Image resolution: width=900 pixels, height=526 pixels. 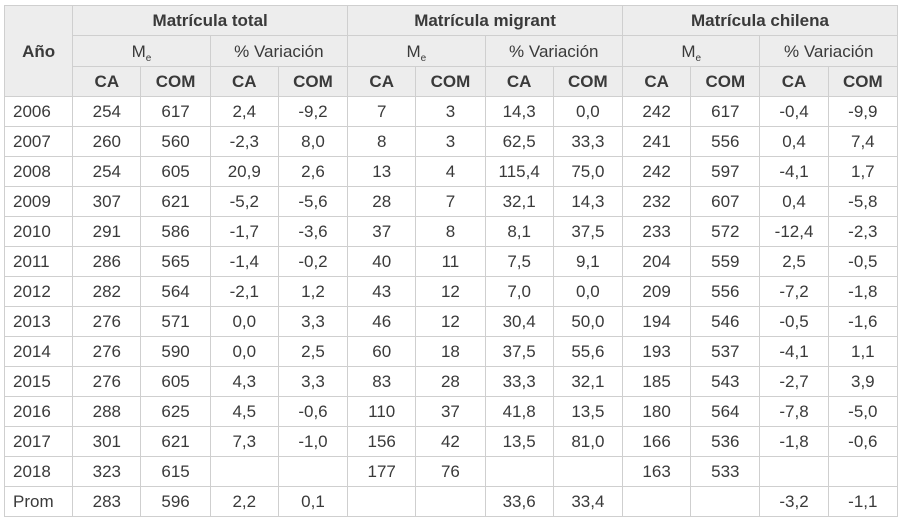 I want to click on table-cell: 615, so click(x=175, y=471).